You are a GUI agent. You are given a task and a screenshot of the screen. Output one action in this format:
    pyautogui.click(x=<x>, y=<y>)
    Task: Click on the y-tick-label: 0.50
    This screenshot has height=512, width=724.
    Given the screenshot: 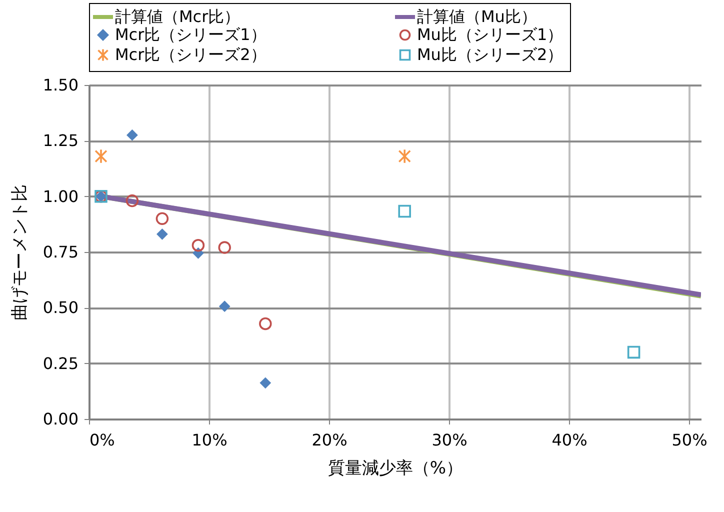 What is the action you would take?
    pyautogui.click(x=60, y=308)
    